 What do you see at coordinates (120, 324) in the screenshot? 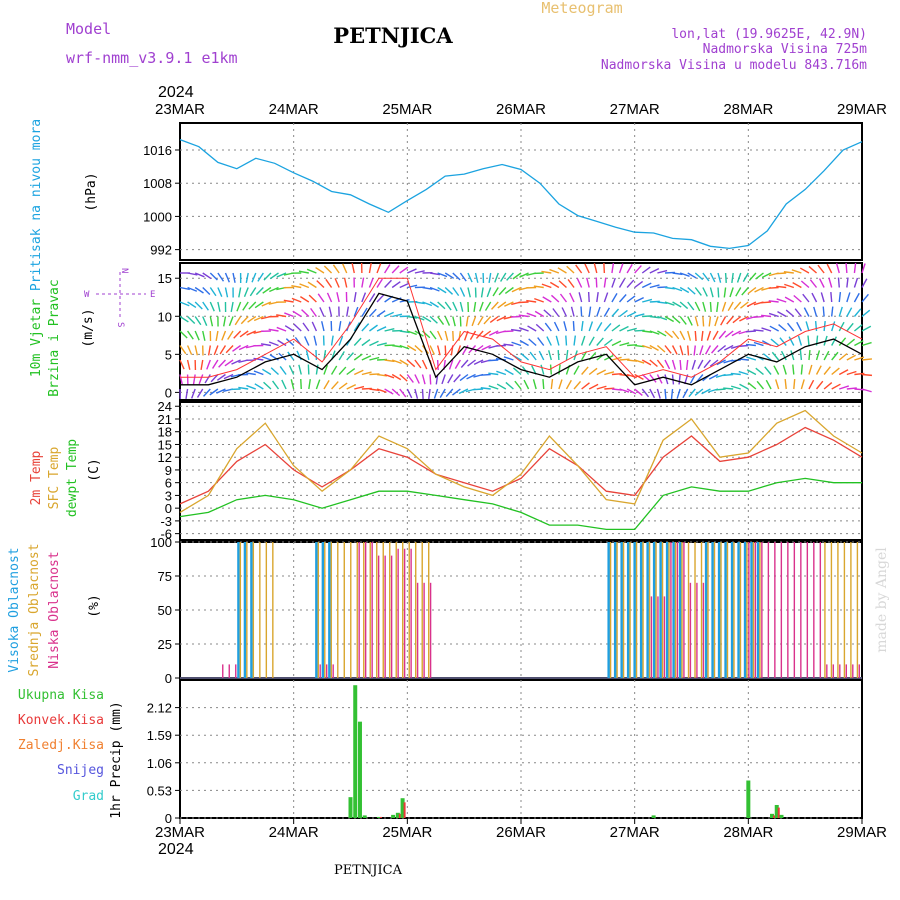
I see `compass-s: S` at bounding box center [120, 324].